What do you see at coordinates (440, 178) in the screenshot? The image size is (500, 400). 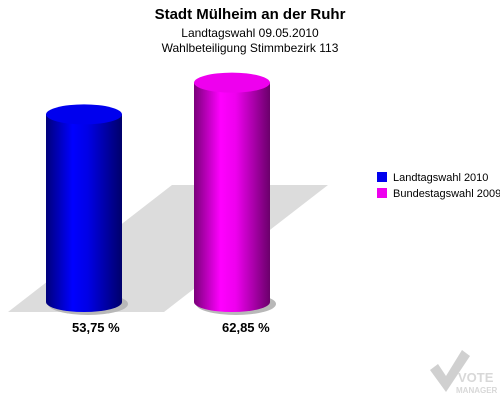 I see `legend-label-landtagswahl-2010: Landtagswahl 2010` at bounding box center [440, 178].